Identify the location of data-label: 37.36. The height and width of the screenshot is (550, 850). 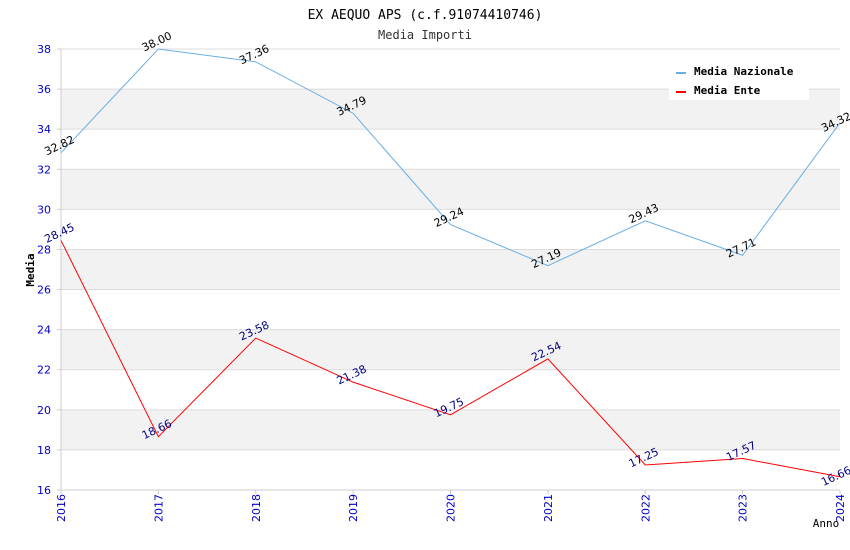
(254, 54).